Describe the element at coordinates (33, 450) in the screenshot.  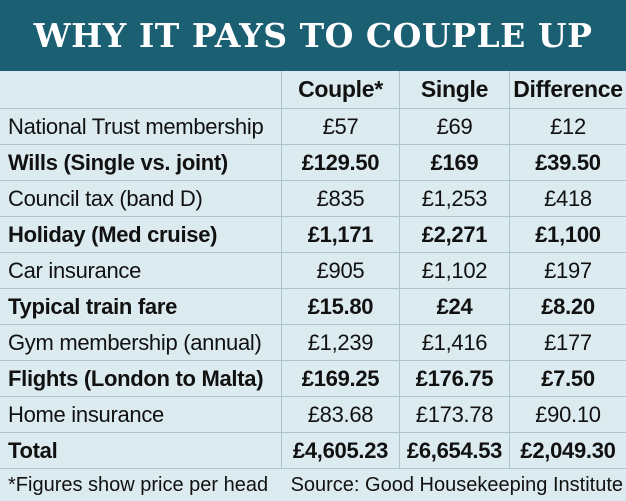
I see `row-label: Total` at that location.